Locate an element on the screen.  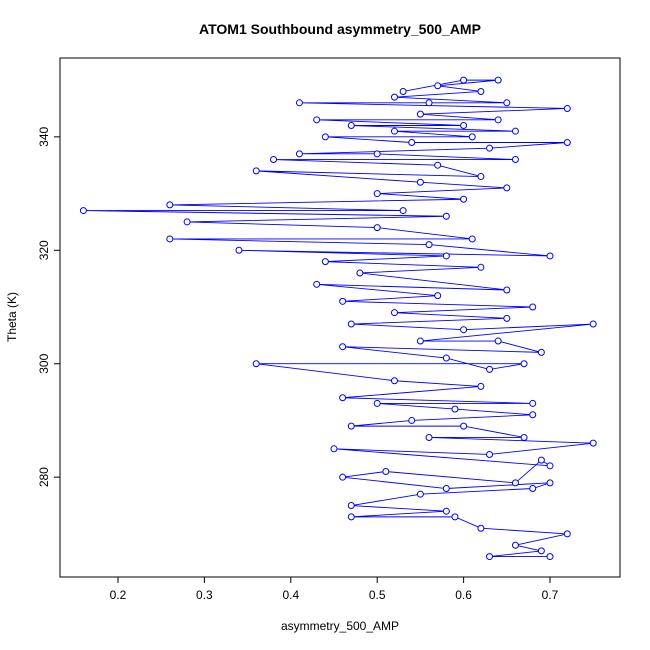
y-tick-label: 320 is located at coordinates (44, 250).